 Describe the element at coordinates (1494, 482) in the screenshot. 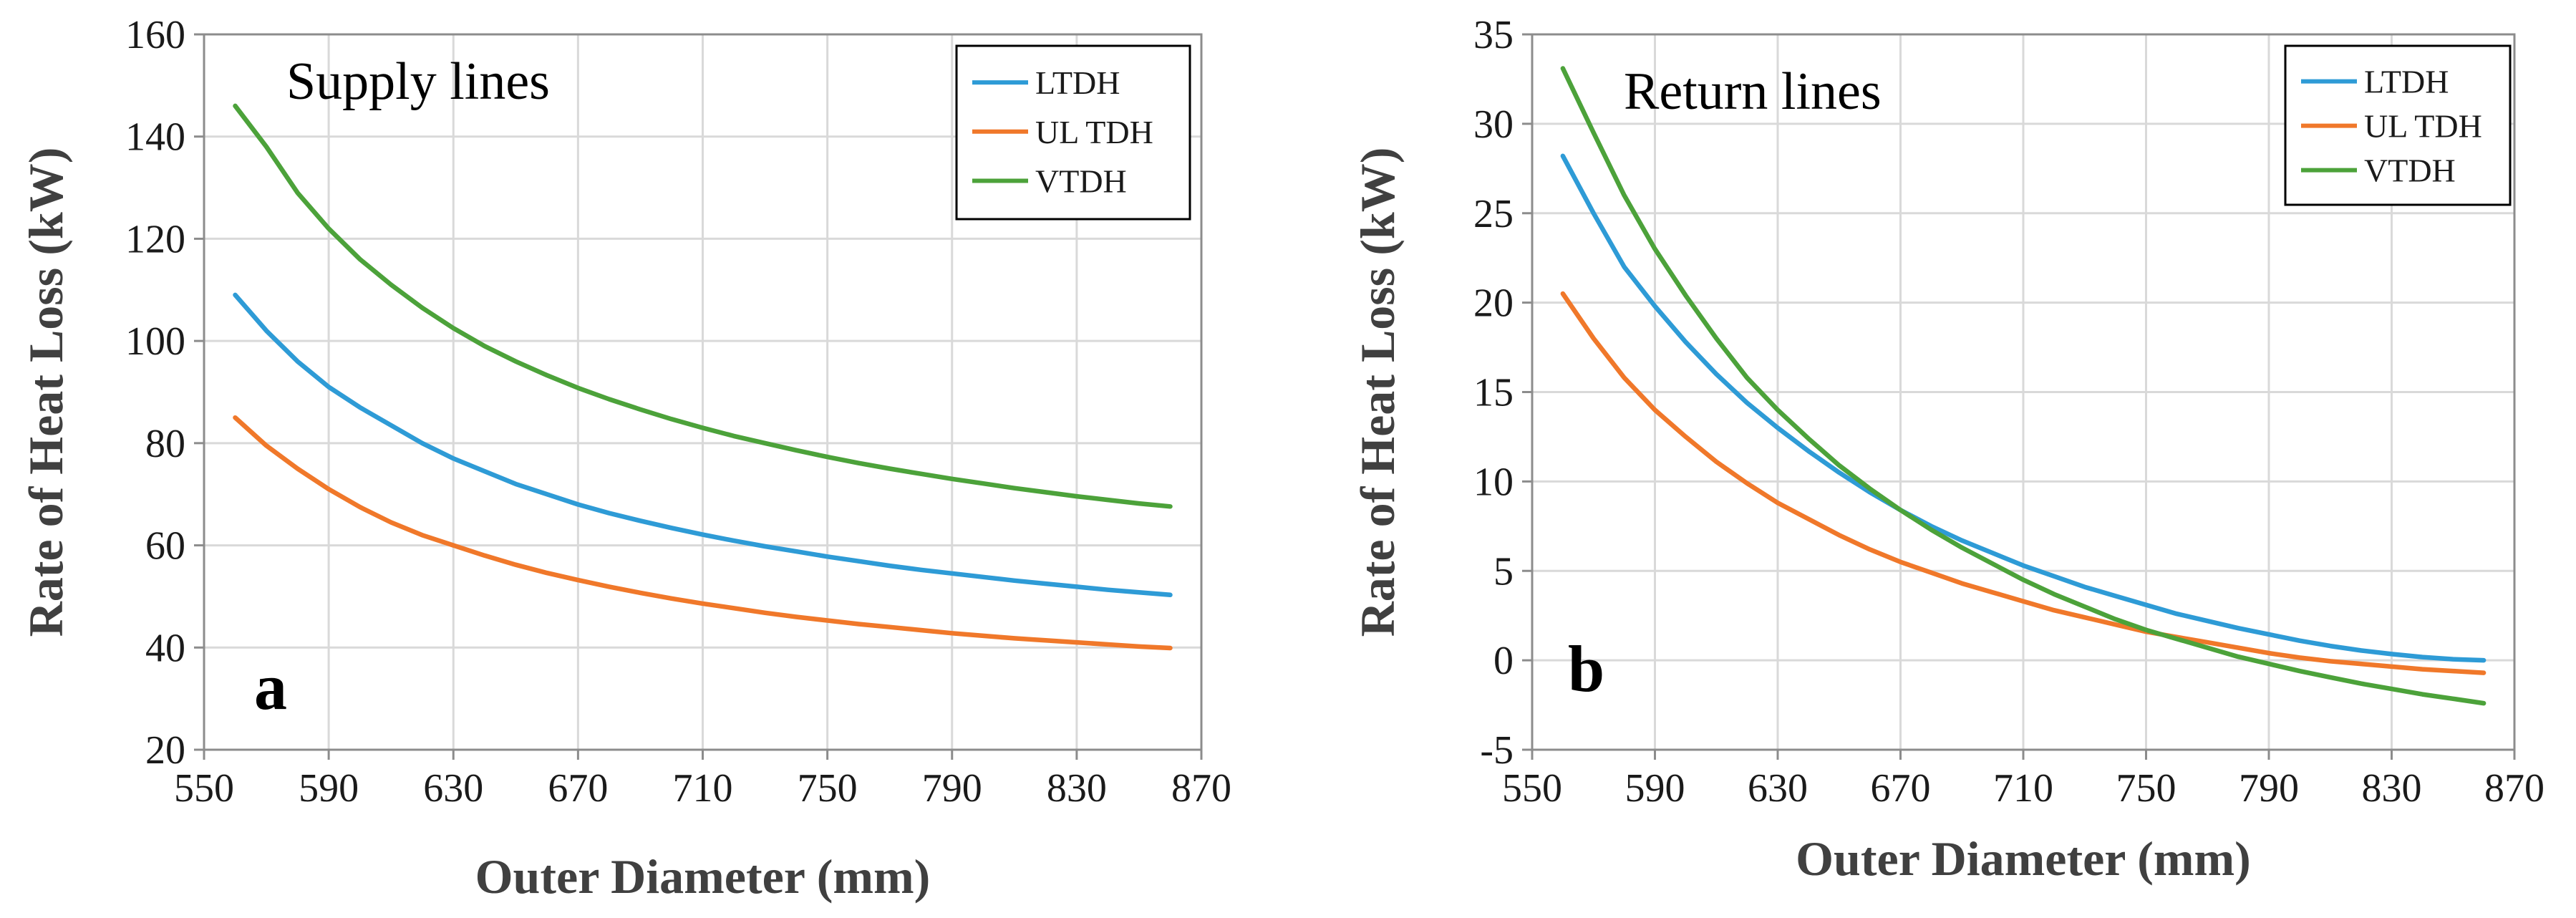

I see `y-tick-label: 10` at that location.